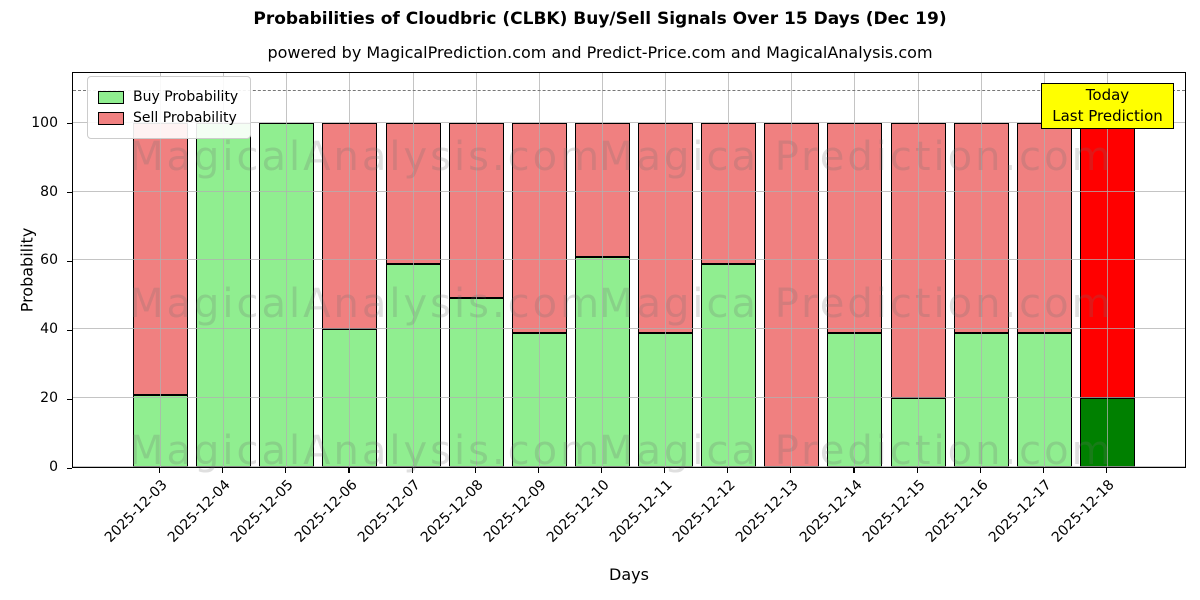 The width and height of the screenshot is (1200, 600). I want to click on x-tick-label: 2025-12-16, so click(957, 511).